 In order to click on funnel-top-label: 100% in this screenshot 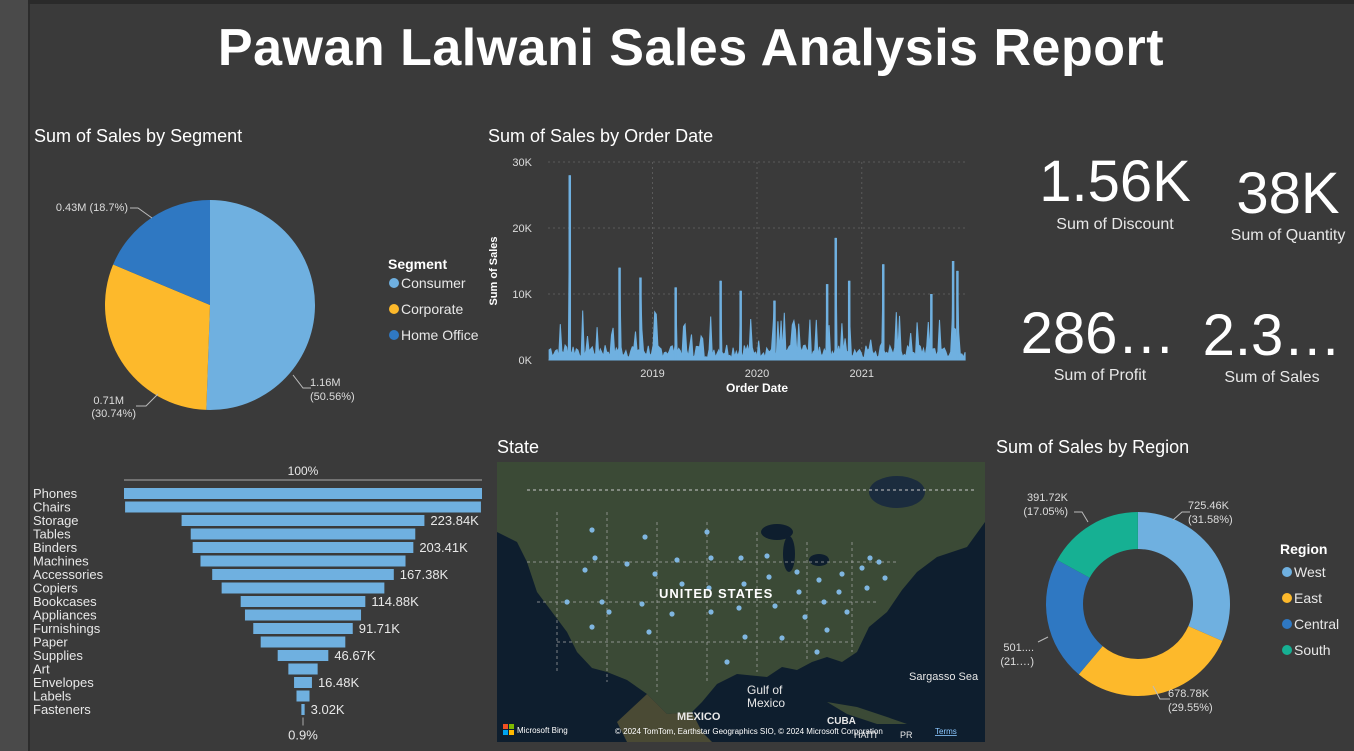, I will do `click(303, 471)`.